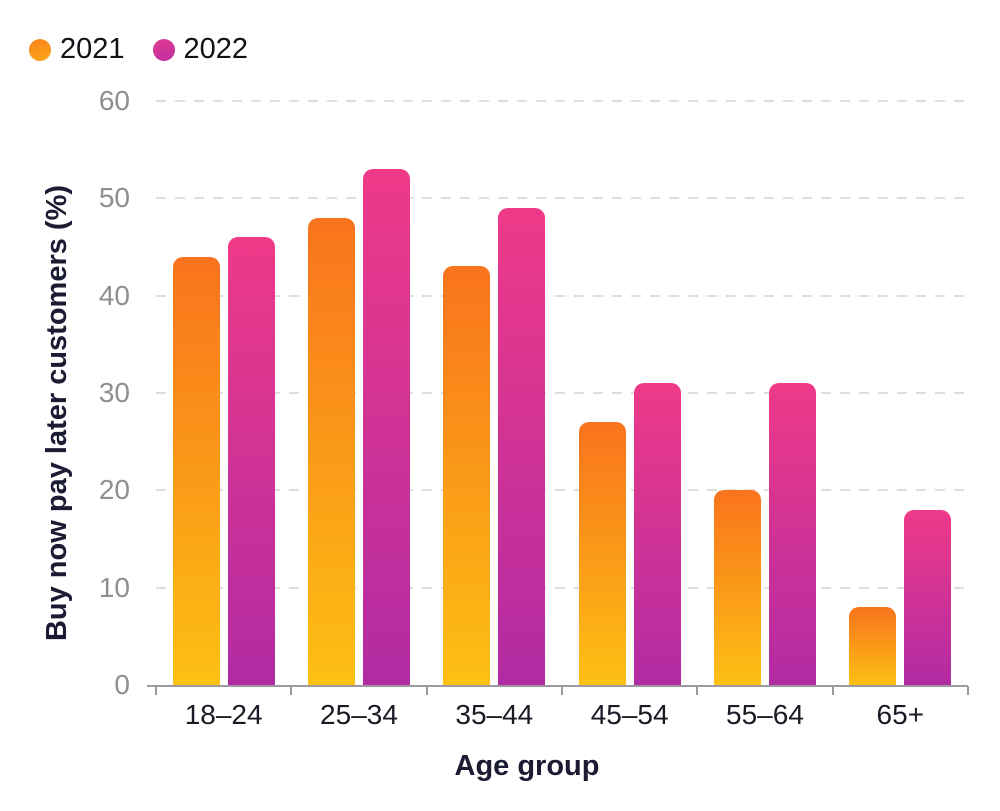 The width and height of the screenshot is (1000, 811). What do you see at coordinates (138, 49) in the screenshot?
I see `legend: 2021 2022` at bounding box center [138, 49].